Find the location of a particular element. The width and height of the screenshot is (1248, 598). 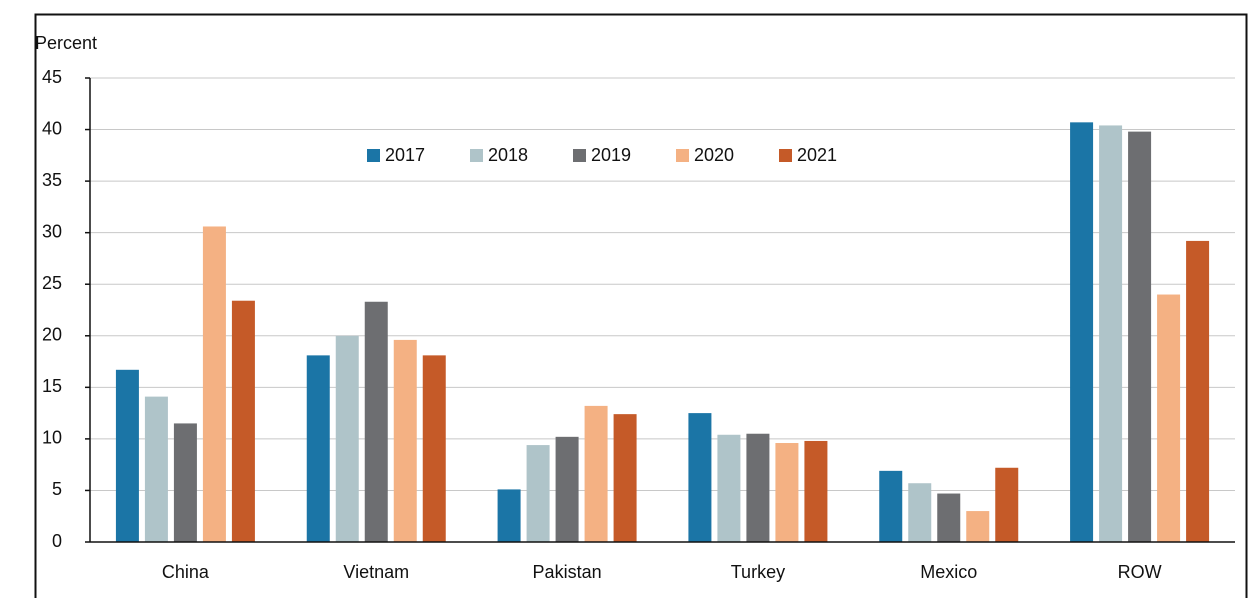

legend-label: 2018 is located at coordinates (508, 155).